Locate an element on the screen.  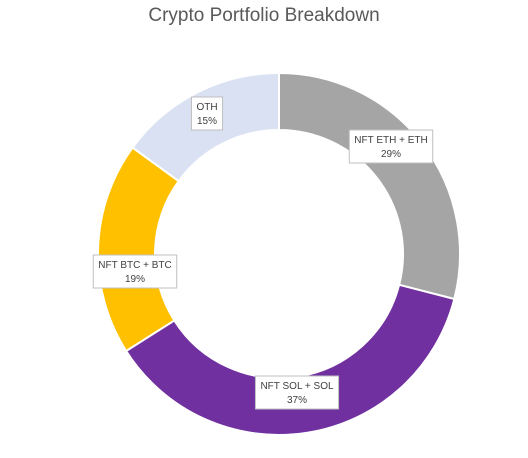
chart-title: Crypto Portfolio Breakdown is located at coordinates (264, 15).